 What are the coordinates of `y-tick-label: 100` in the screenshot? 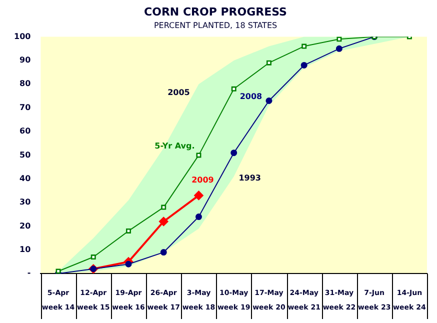 It's located at (23, 36).